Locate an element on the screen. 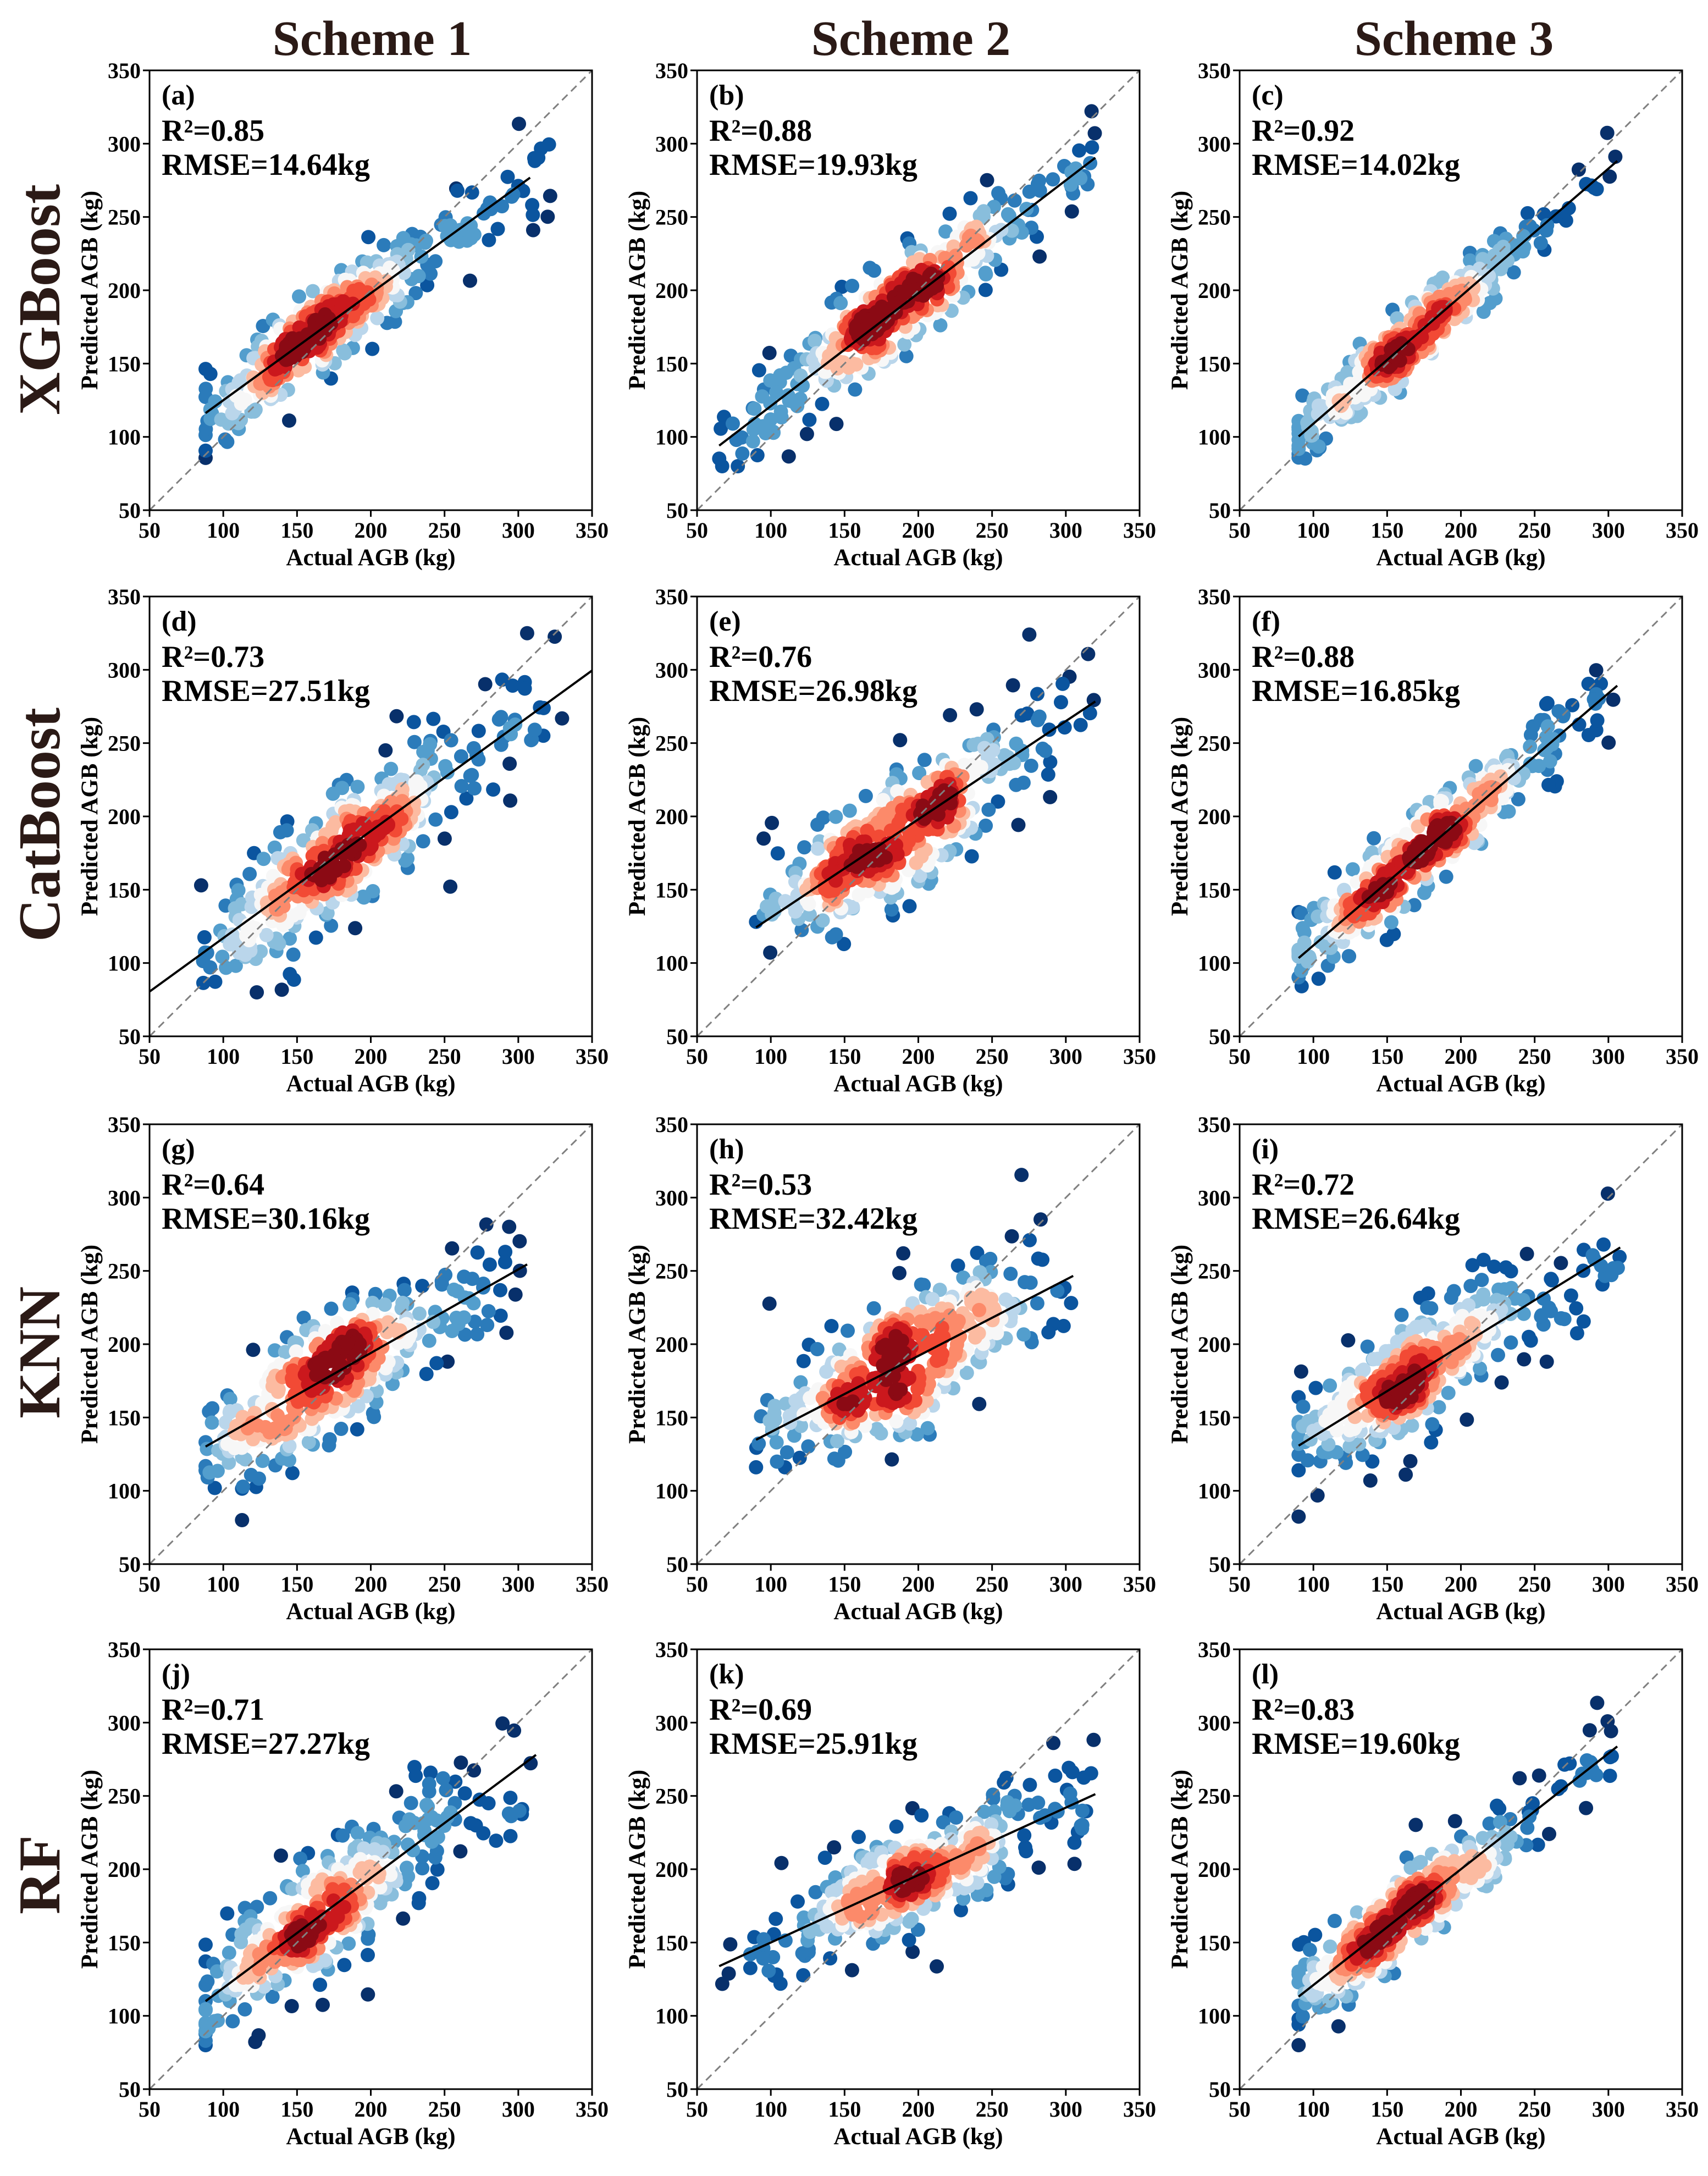 Image resolution: width=1708 pixels, height=2176 pixels. x-tick-label: 250 is located at coordinates (1534, 1056).